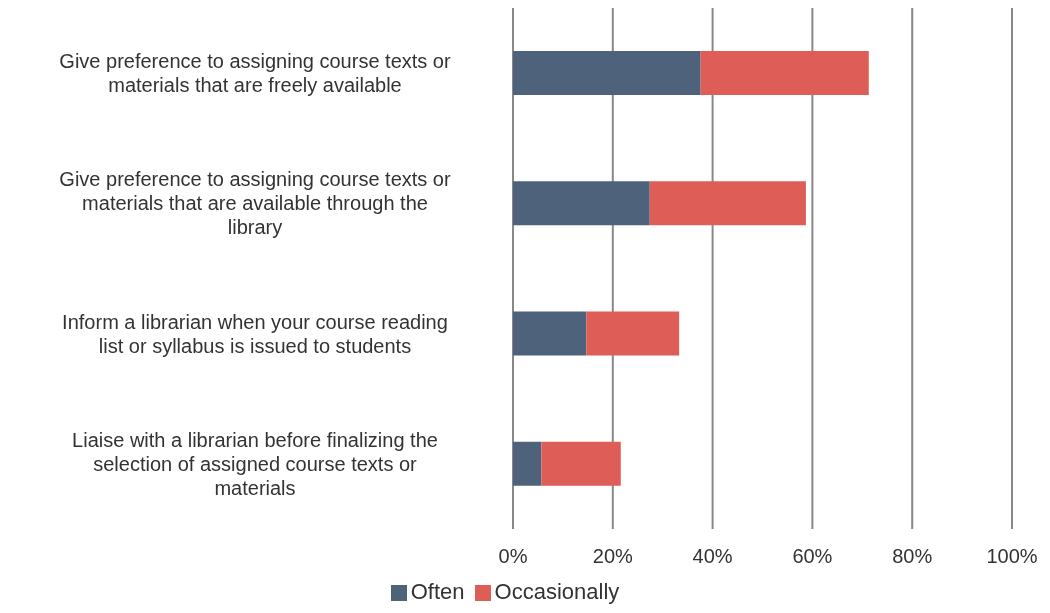 Image resolution: width=1050 pixels, height=613 pixels. I want to click on y-tick-label: Liaise with a librarian before finalizing the selection of assigned course texts or materials, so click(255, 463).